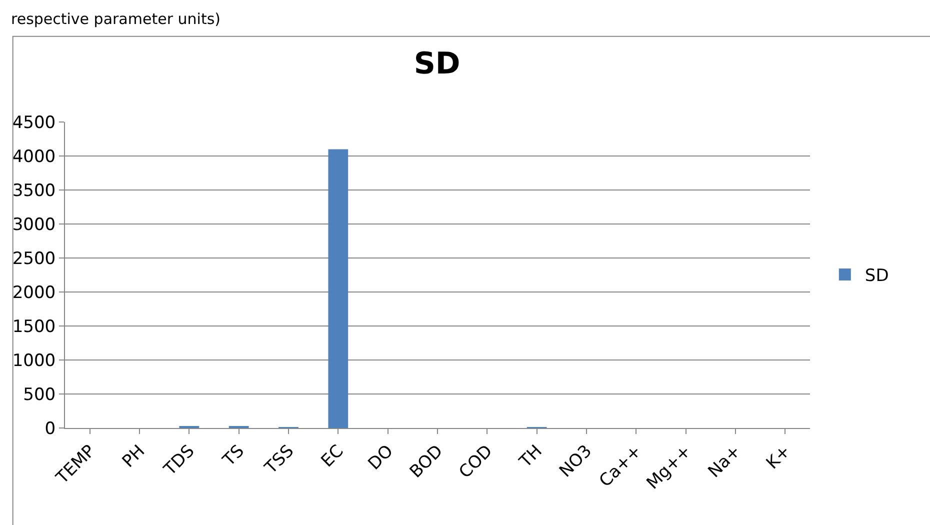 Image resolution: width=930 pixels, height=525 pixels. Describe the element at coordinates (115, 19) in the screenshot. I see `text: respective parameter units)` at that location.